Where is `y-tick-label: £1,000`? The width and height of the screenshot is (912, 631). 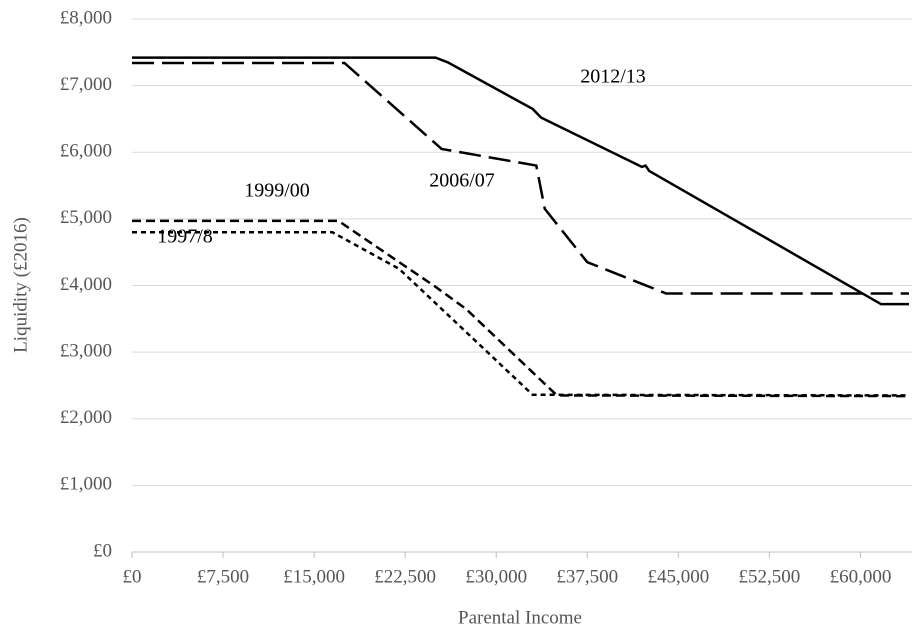 y-tick-label: £1,000 is located at coordinates (86, 484).